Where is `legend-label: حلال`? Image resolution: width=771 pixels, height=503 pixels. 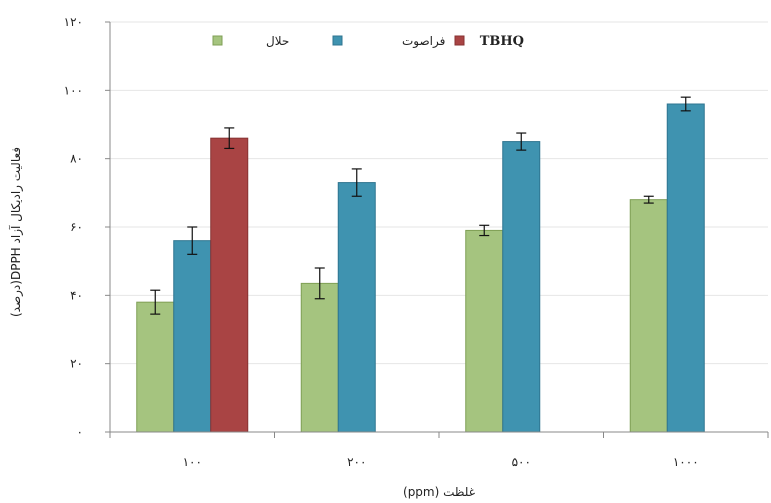
legend-label: حلال is located at coordinates (277, 41).